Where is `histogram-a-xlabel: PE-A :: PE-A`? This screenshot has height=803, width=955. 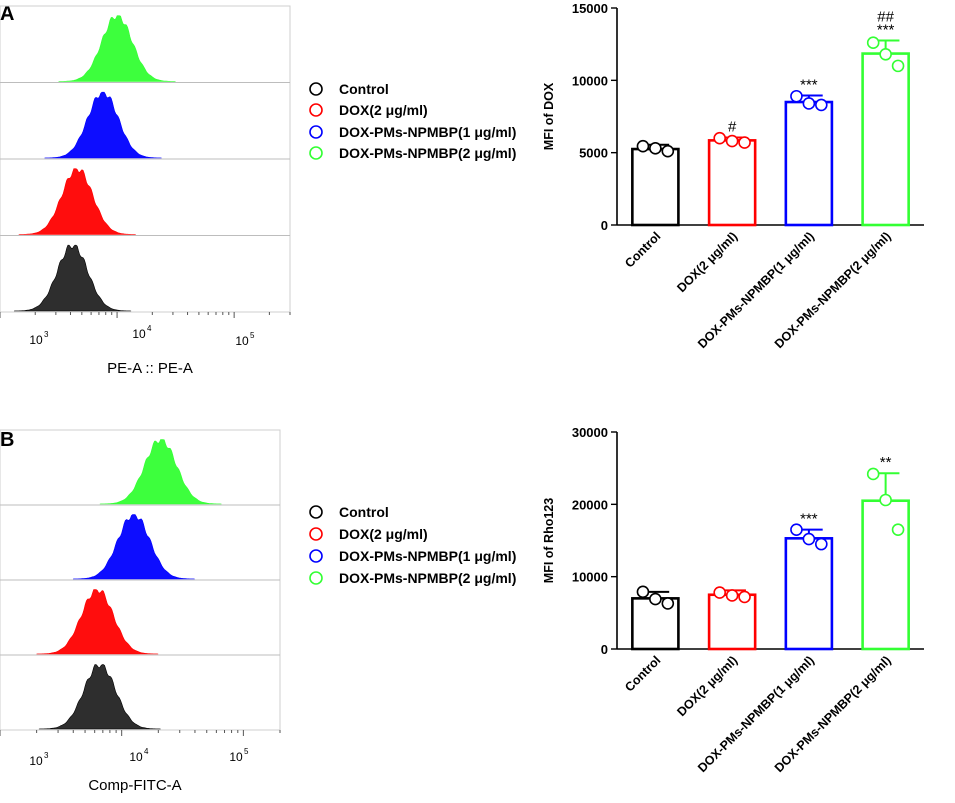
histogram-a-xlabel: PE-A :: PE-A is located at coordinates (150, 368).